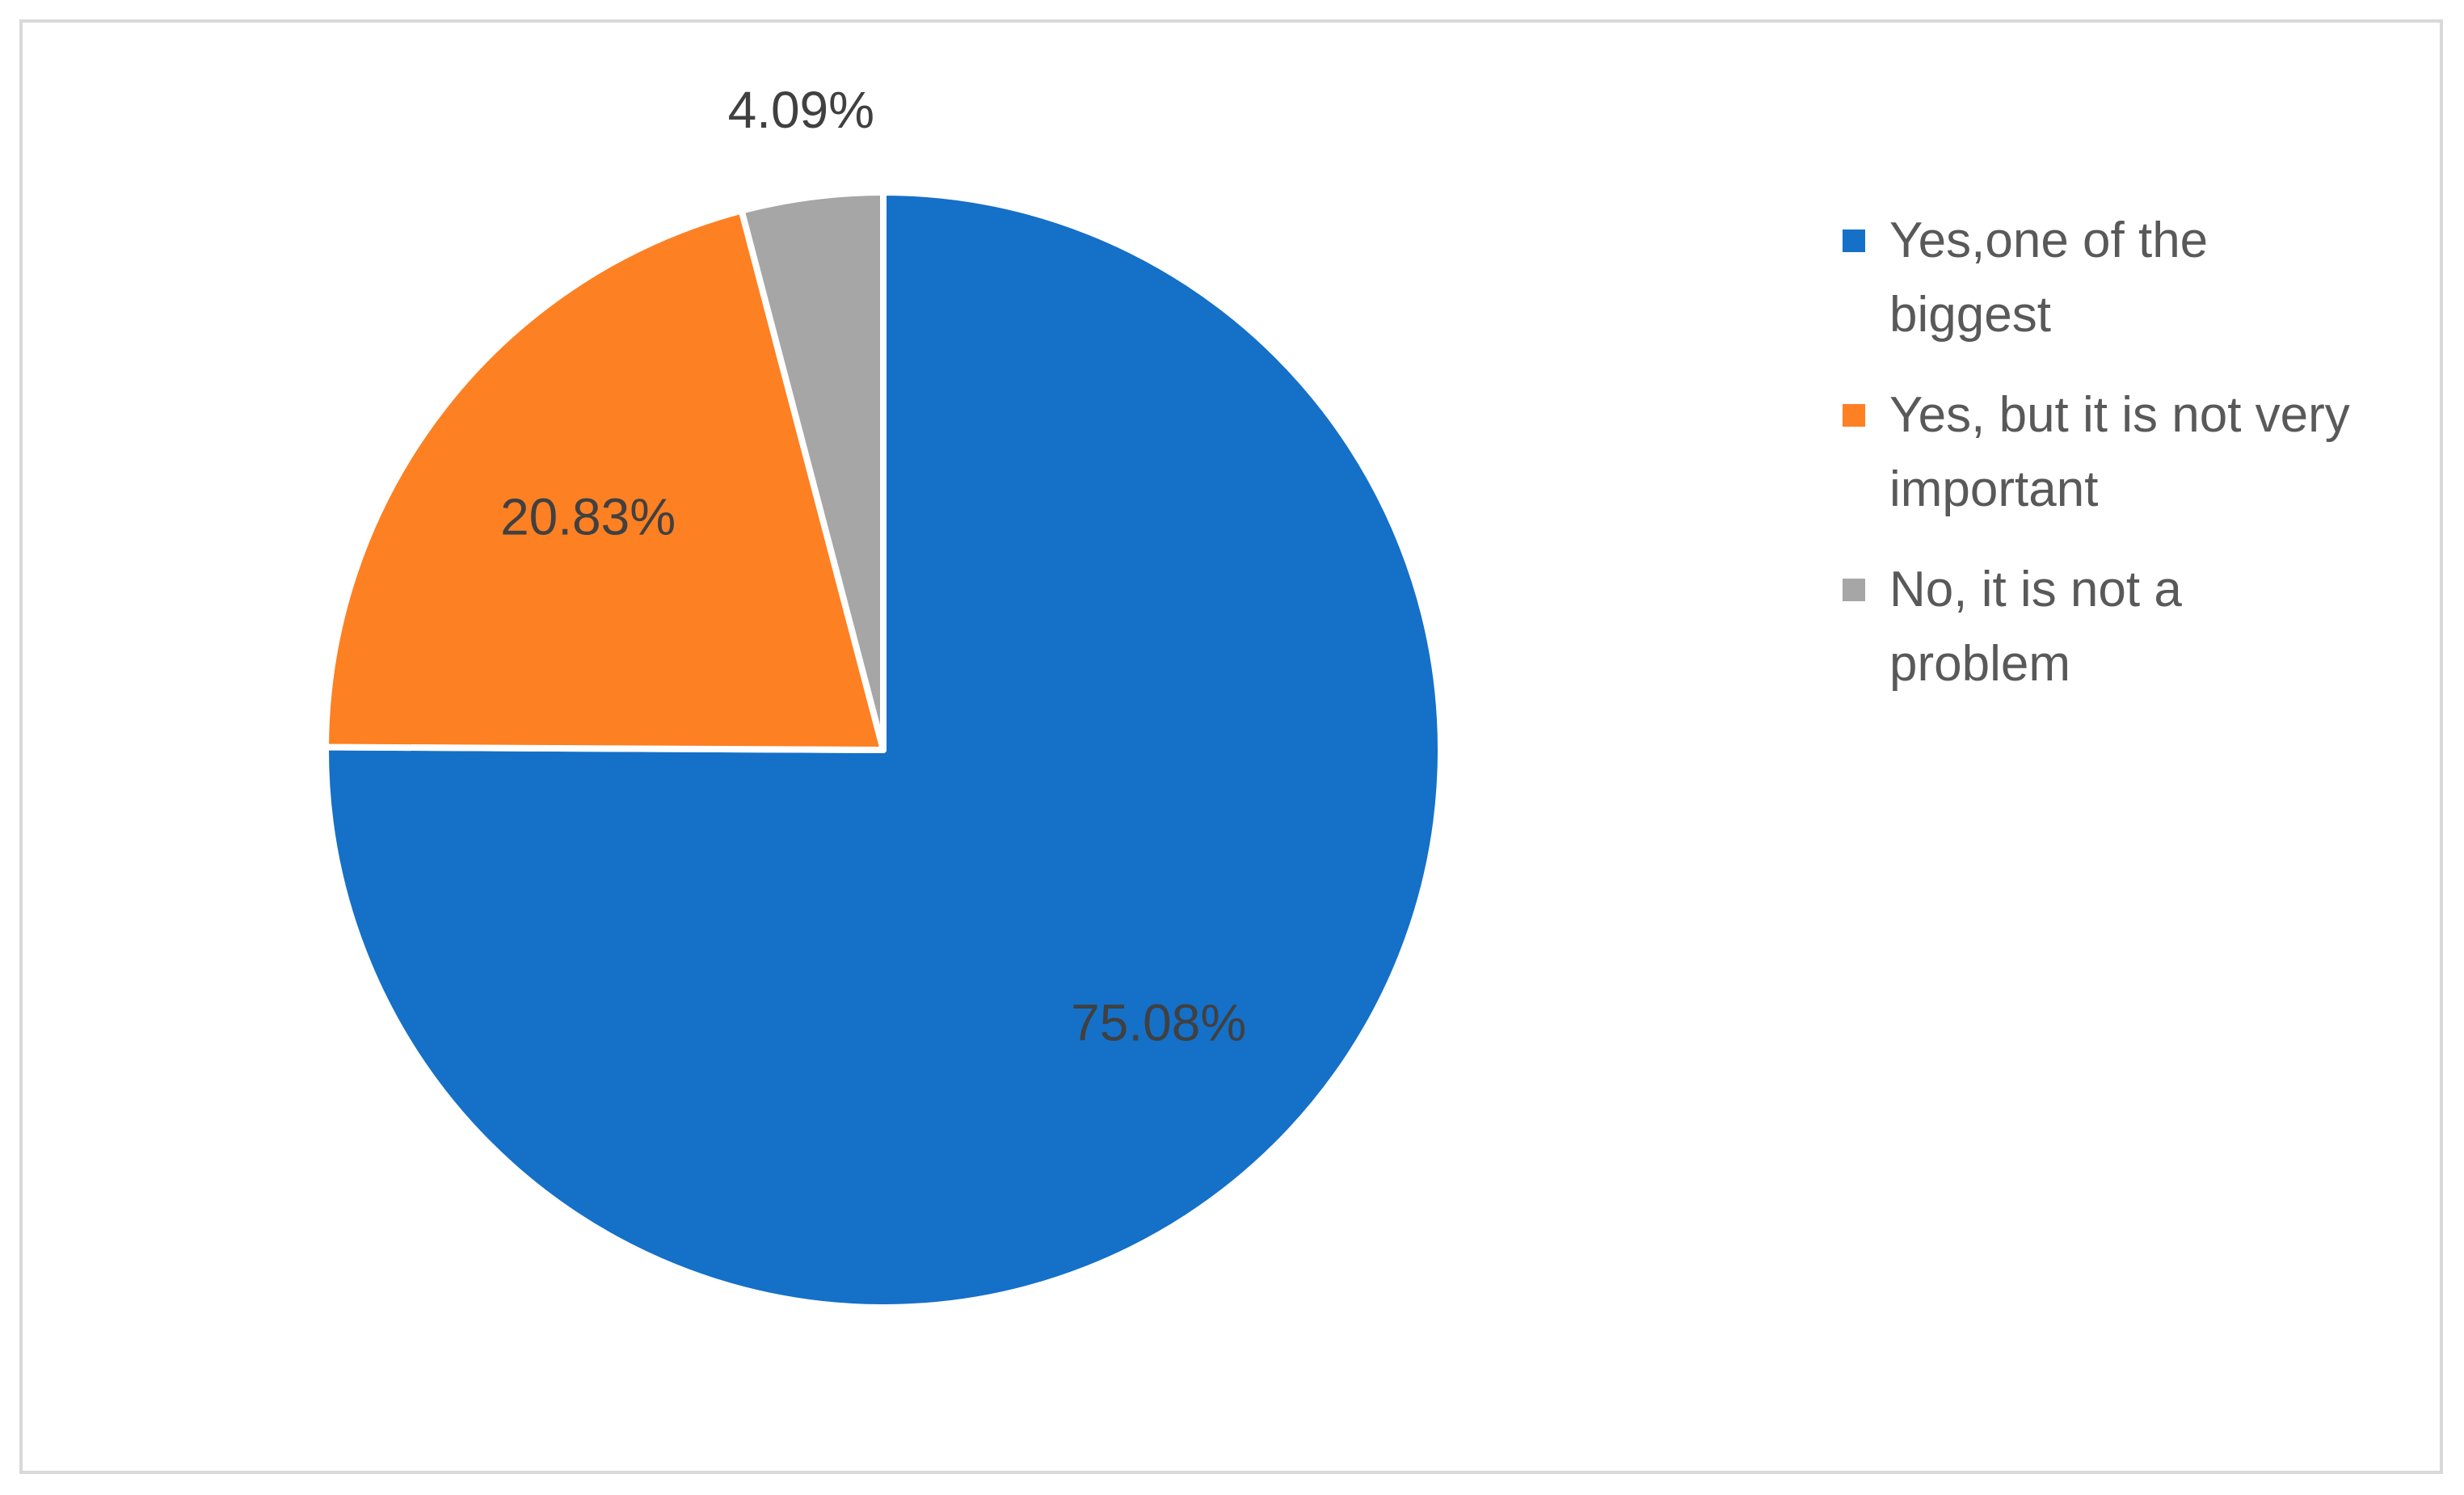 The width and height of the screenshot is (2464, 1495). What do you see at coordinates (1854, 415) in the screenshot?
I see `legend-swatch-yes-not-important` at bounding box center [1854, 415].